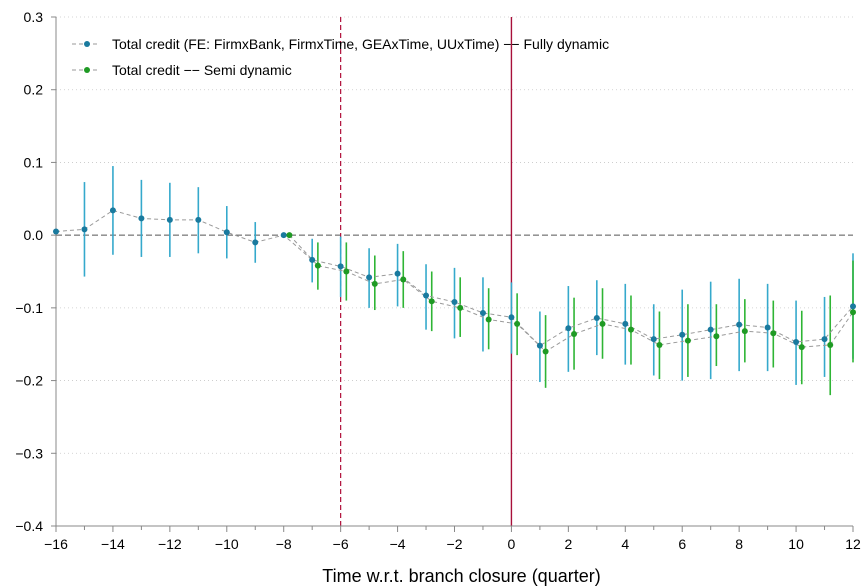  Describe the element at coordinates (682, 544) in the screenshot. I see `x-tick-label: 6` at that location.